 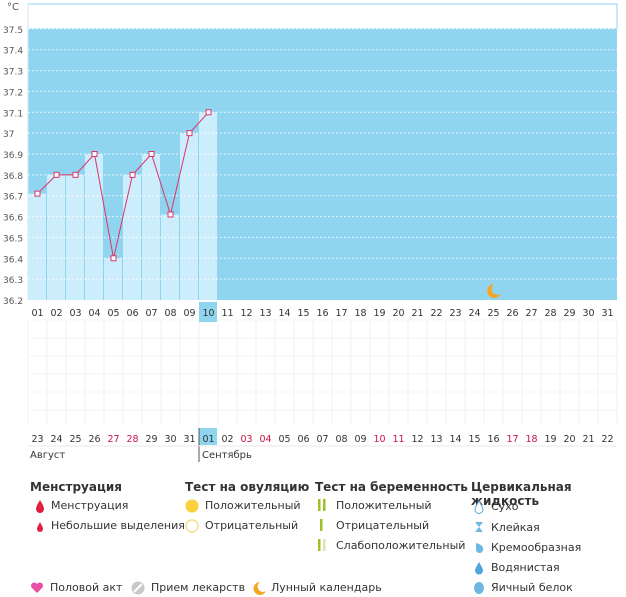 What do you see at coordinates (13, 198) in the screenshot?
I see `y-tick-label: 36.7` at bounding box center [13, 198].